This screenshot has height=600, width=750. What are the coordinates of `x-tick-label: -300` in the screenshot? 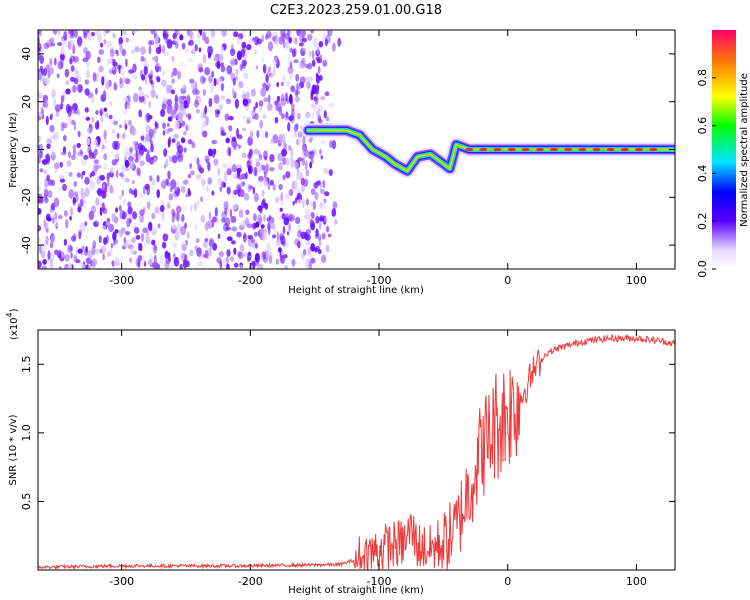 It's located at (121, 280).